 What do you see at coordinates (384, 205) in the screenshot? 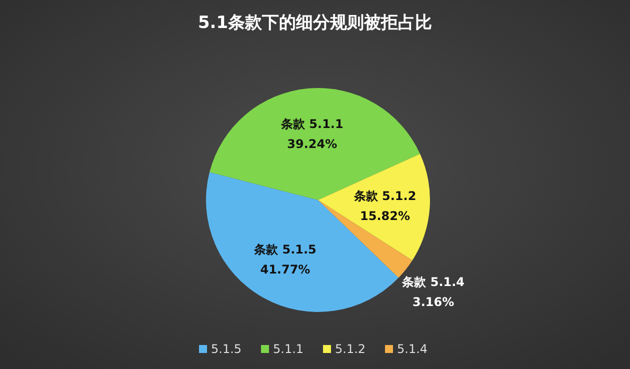
I see `data-label: 条款 5.1.2 15.82%` at bounding box center [384, 205].